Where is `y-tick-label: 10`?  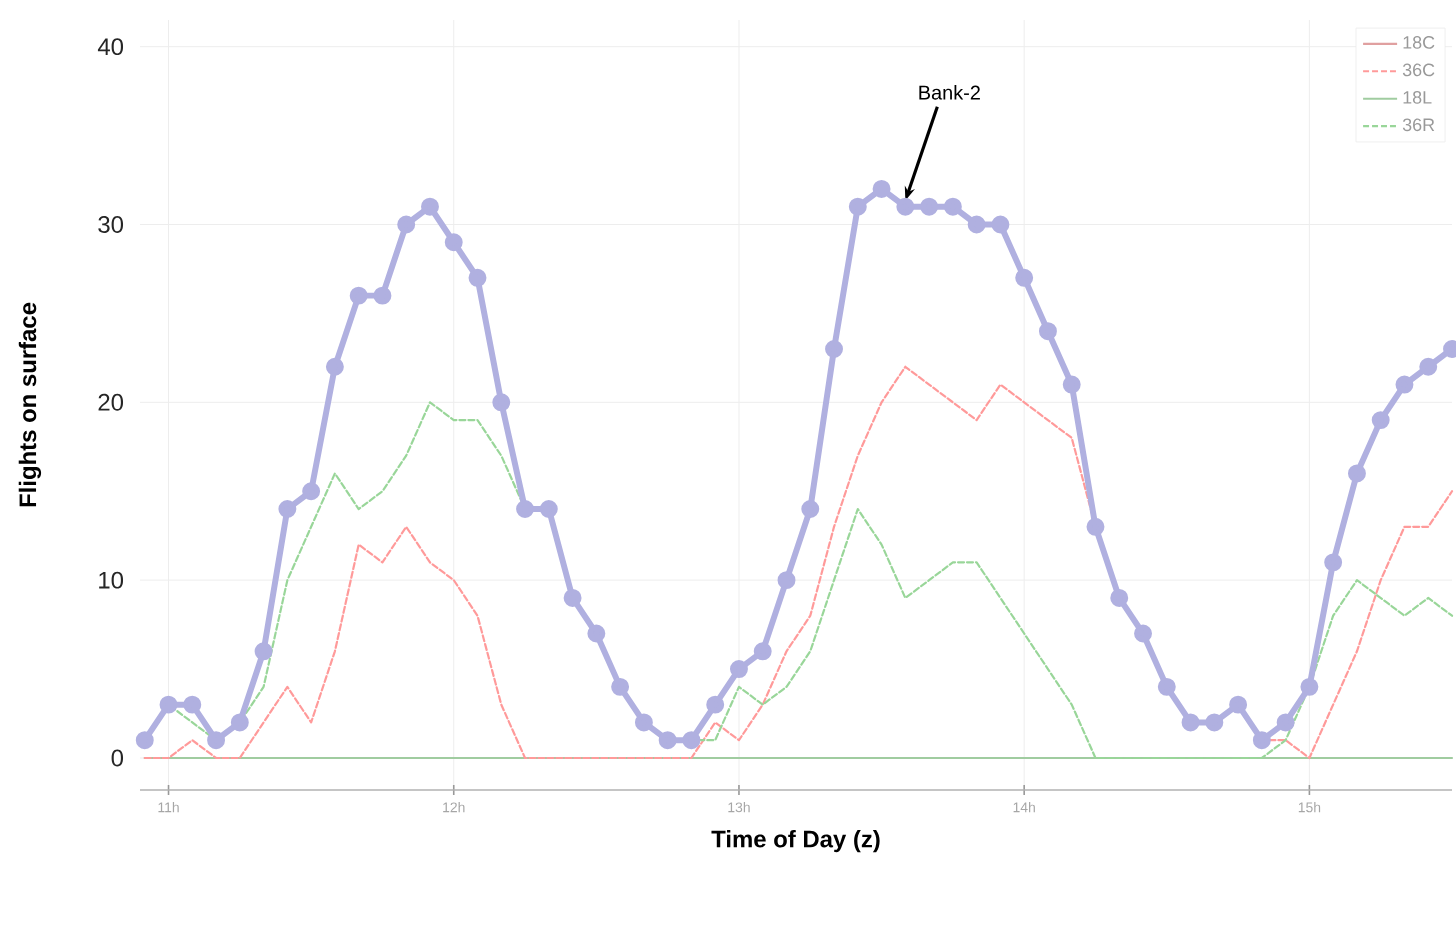 y-tick-label: 10 is located at coordinates (111, 580).